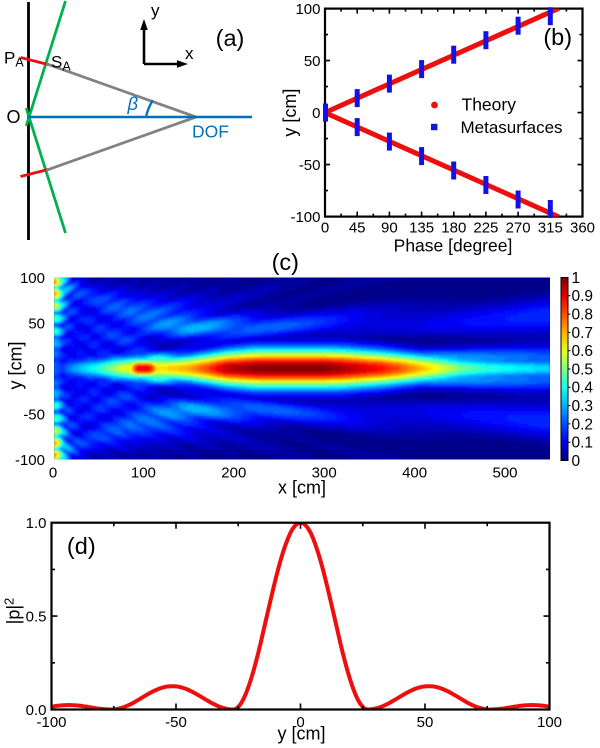 The width and height of the screenshot is (600, 748). What do you see at coordinates (583, 388) in the screenshot?
I see `svg-text: 0.4` at bounding box center [583, 388].